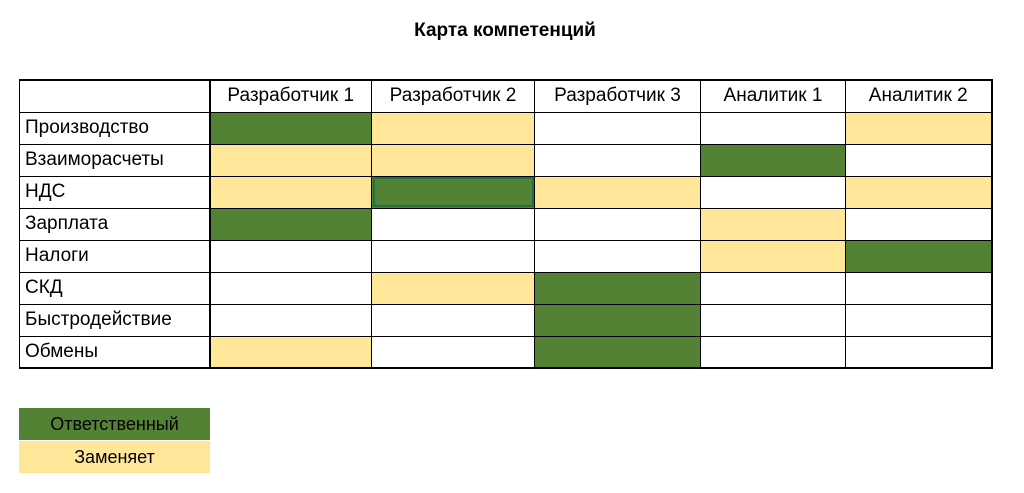  I want to click on table-row: Взаиморасчеты, so click(506, 160).